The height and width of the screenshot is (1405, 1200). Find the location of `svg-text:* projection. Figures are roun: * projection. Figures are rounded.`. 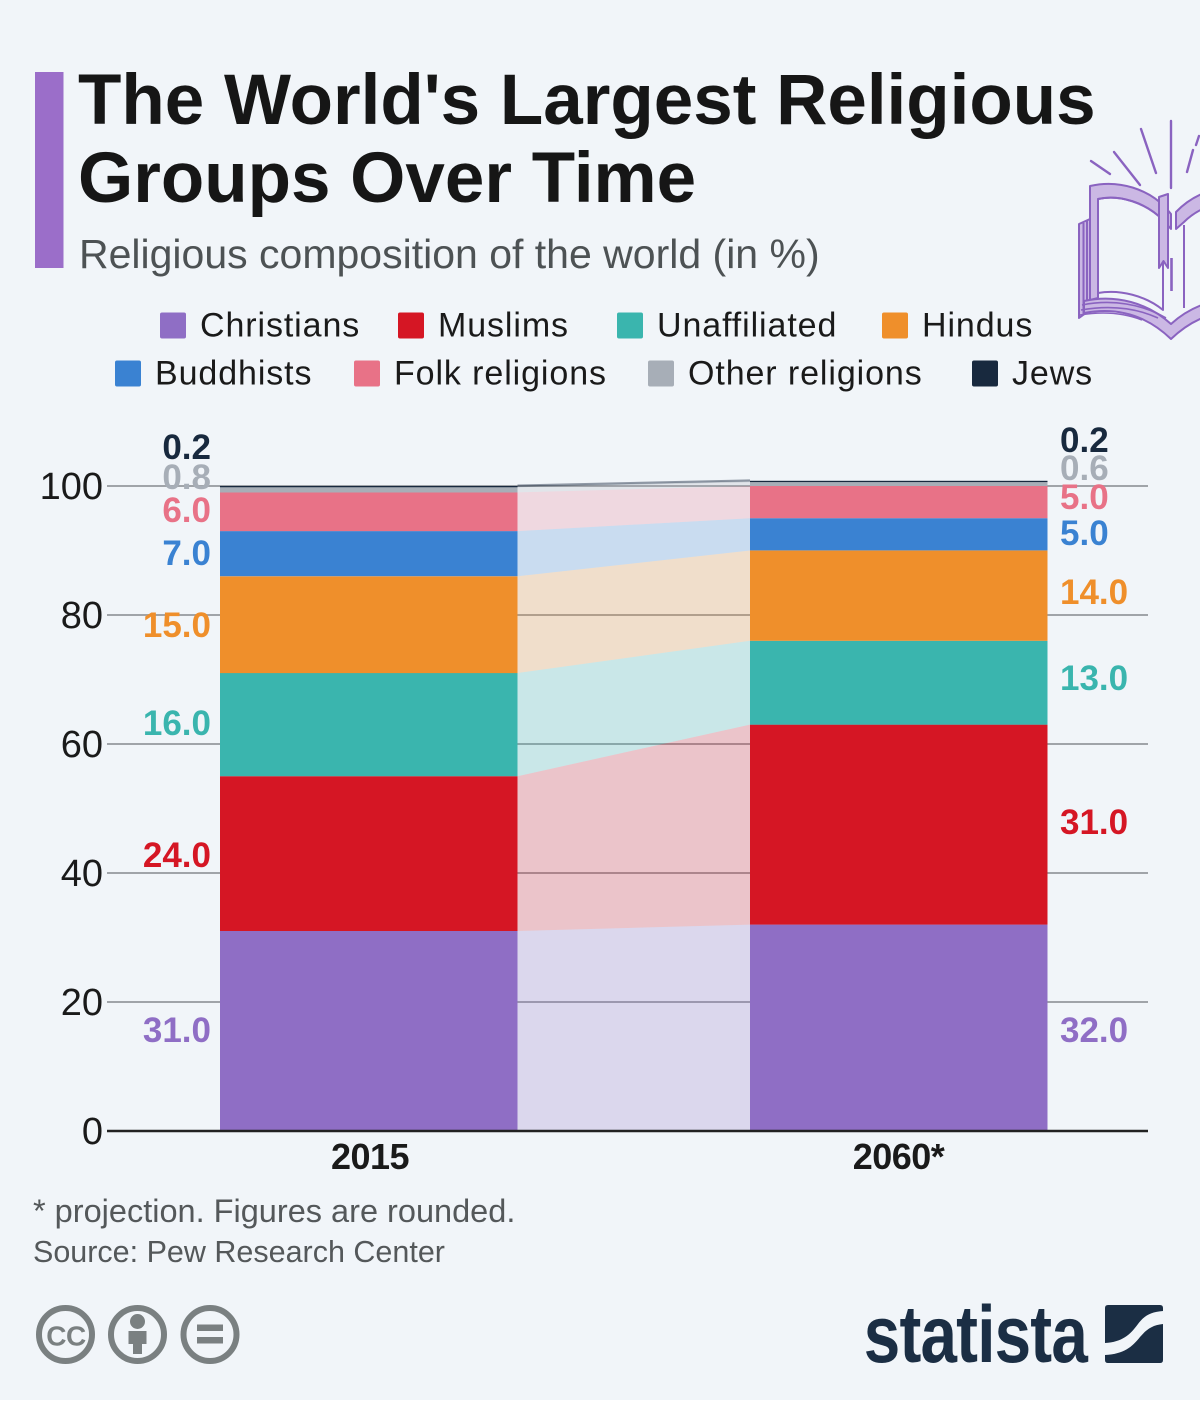

svg-text:* projection. Figures are roun: * projection. Figures are rounded. is located at coordinates (274, 1211).